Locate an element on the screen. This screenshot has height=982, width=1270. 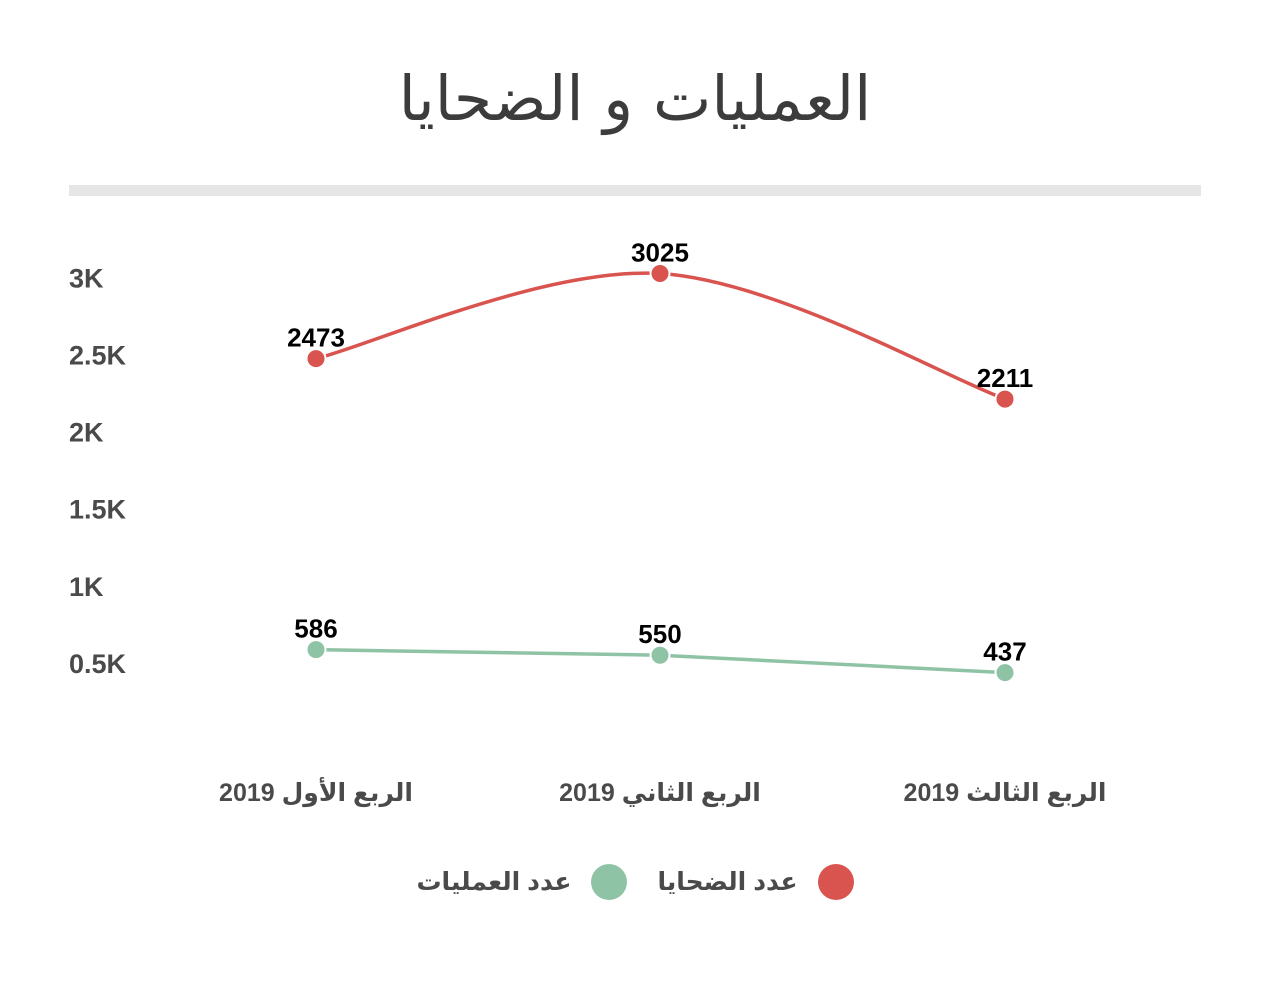
data-label: 550 is located at coordinates (659, 634).